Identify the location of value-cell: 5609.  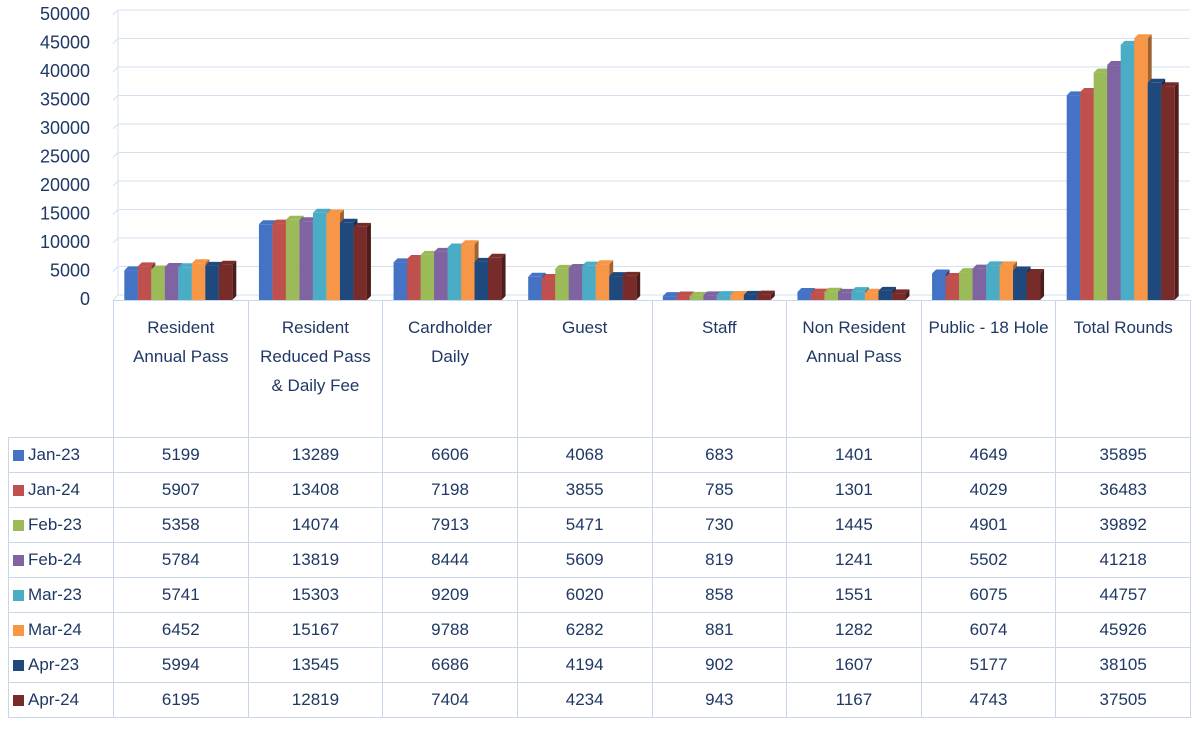
(584, 560).